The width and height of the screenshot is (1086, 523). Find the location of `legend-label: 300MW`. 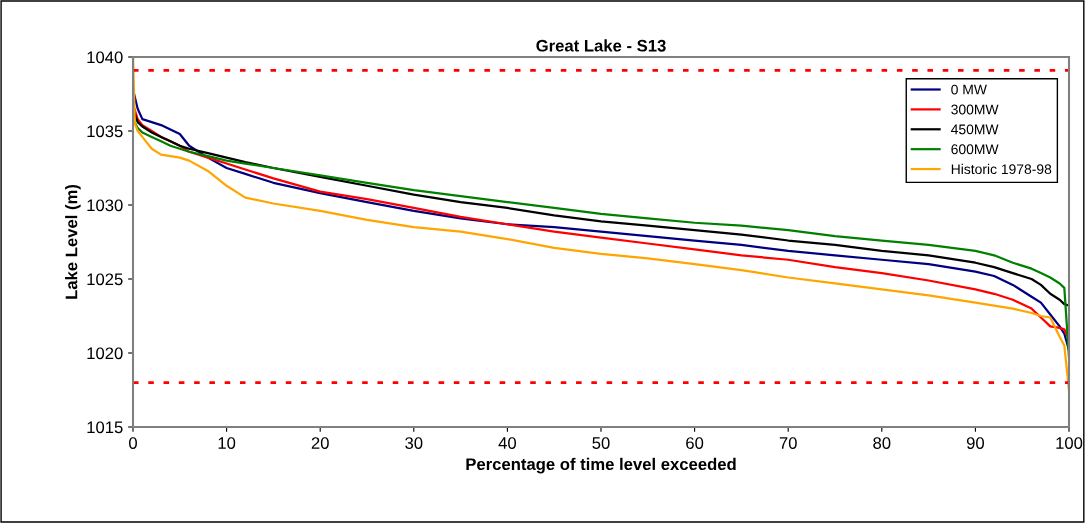

legend-label: 300MW is located at coordinates (975, 109).